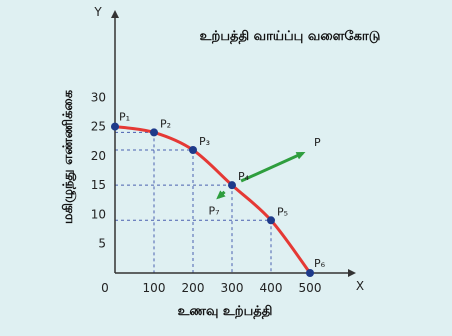 The image size is (452, 336). I want to click on point-label: P₄, so click(244, 176).